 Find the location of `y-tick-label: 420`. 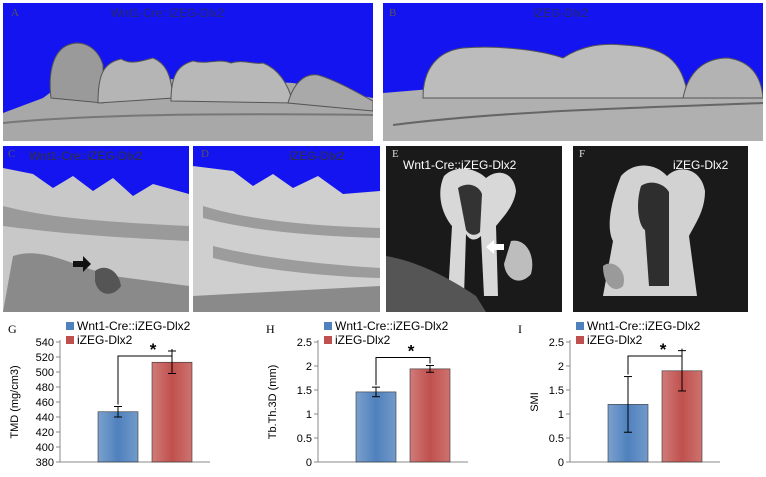

y-tick-label: 420 is located at coordinates (45, 433).